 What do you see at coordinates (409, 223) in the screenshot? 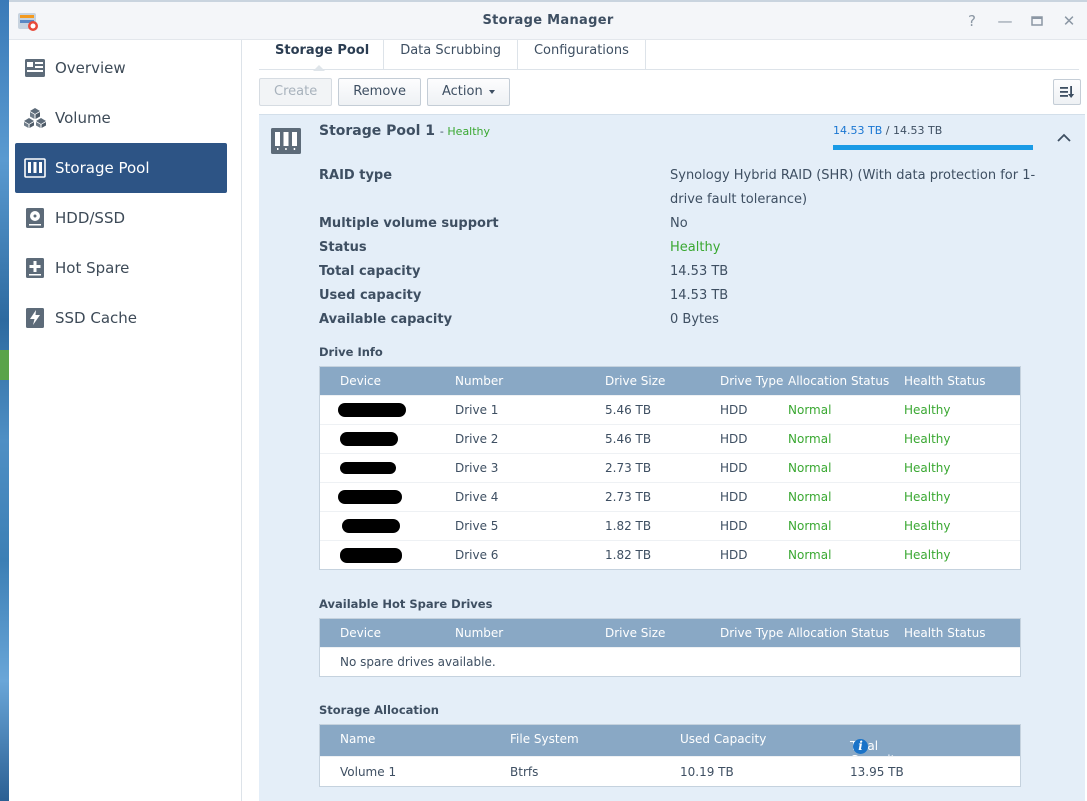
I see `multi-volume-label: Multiple volume support` at bounding box center [409, 223].